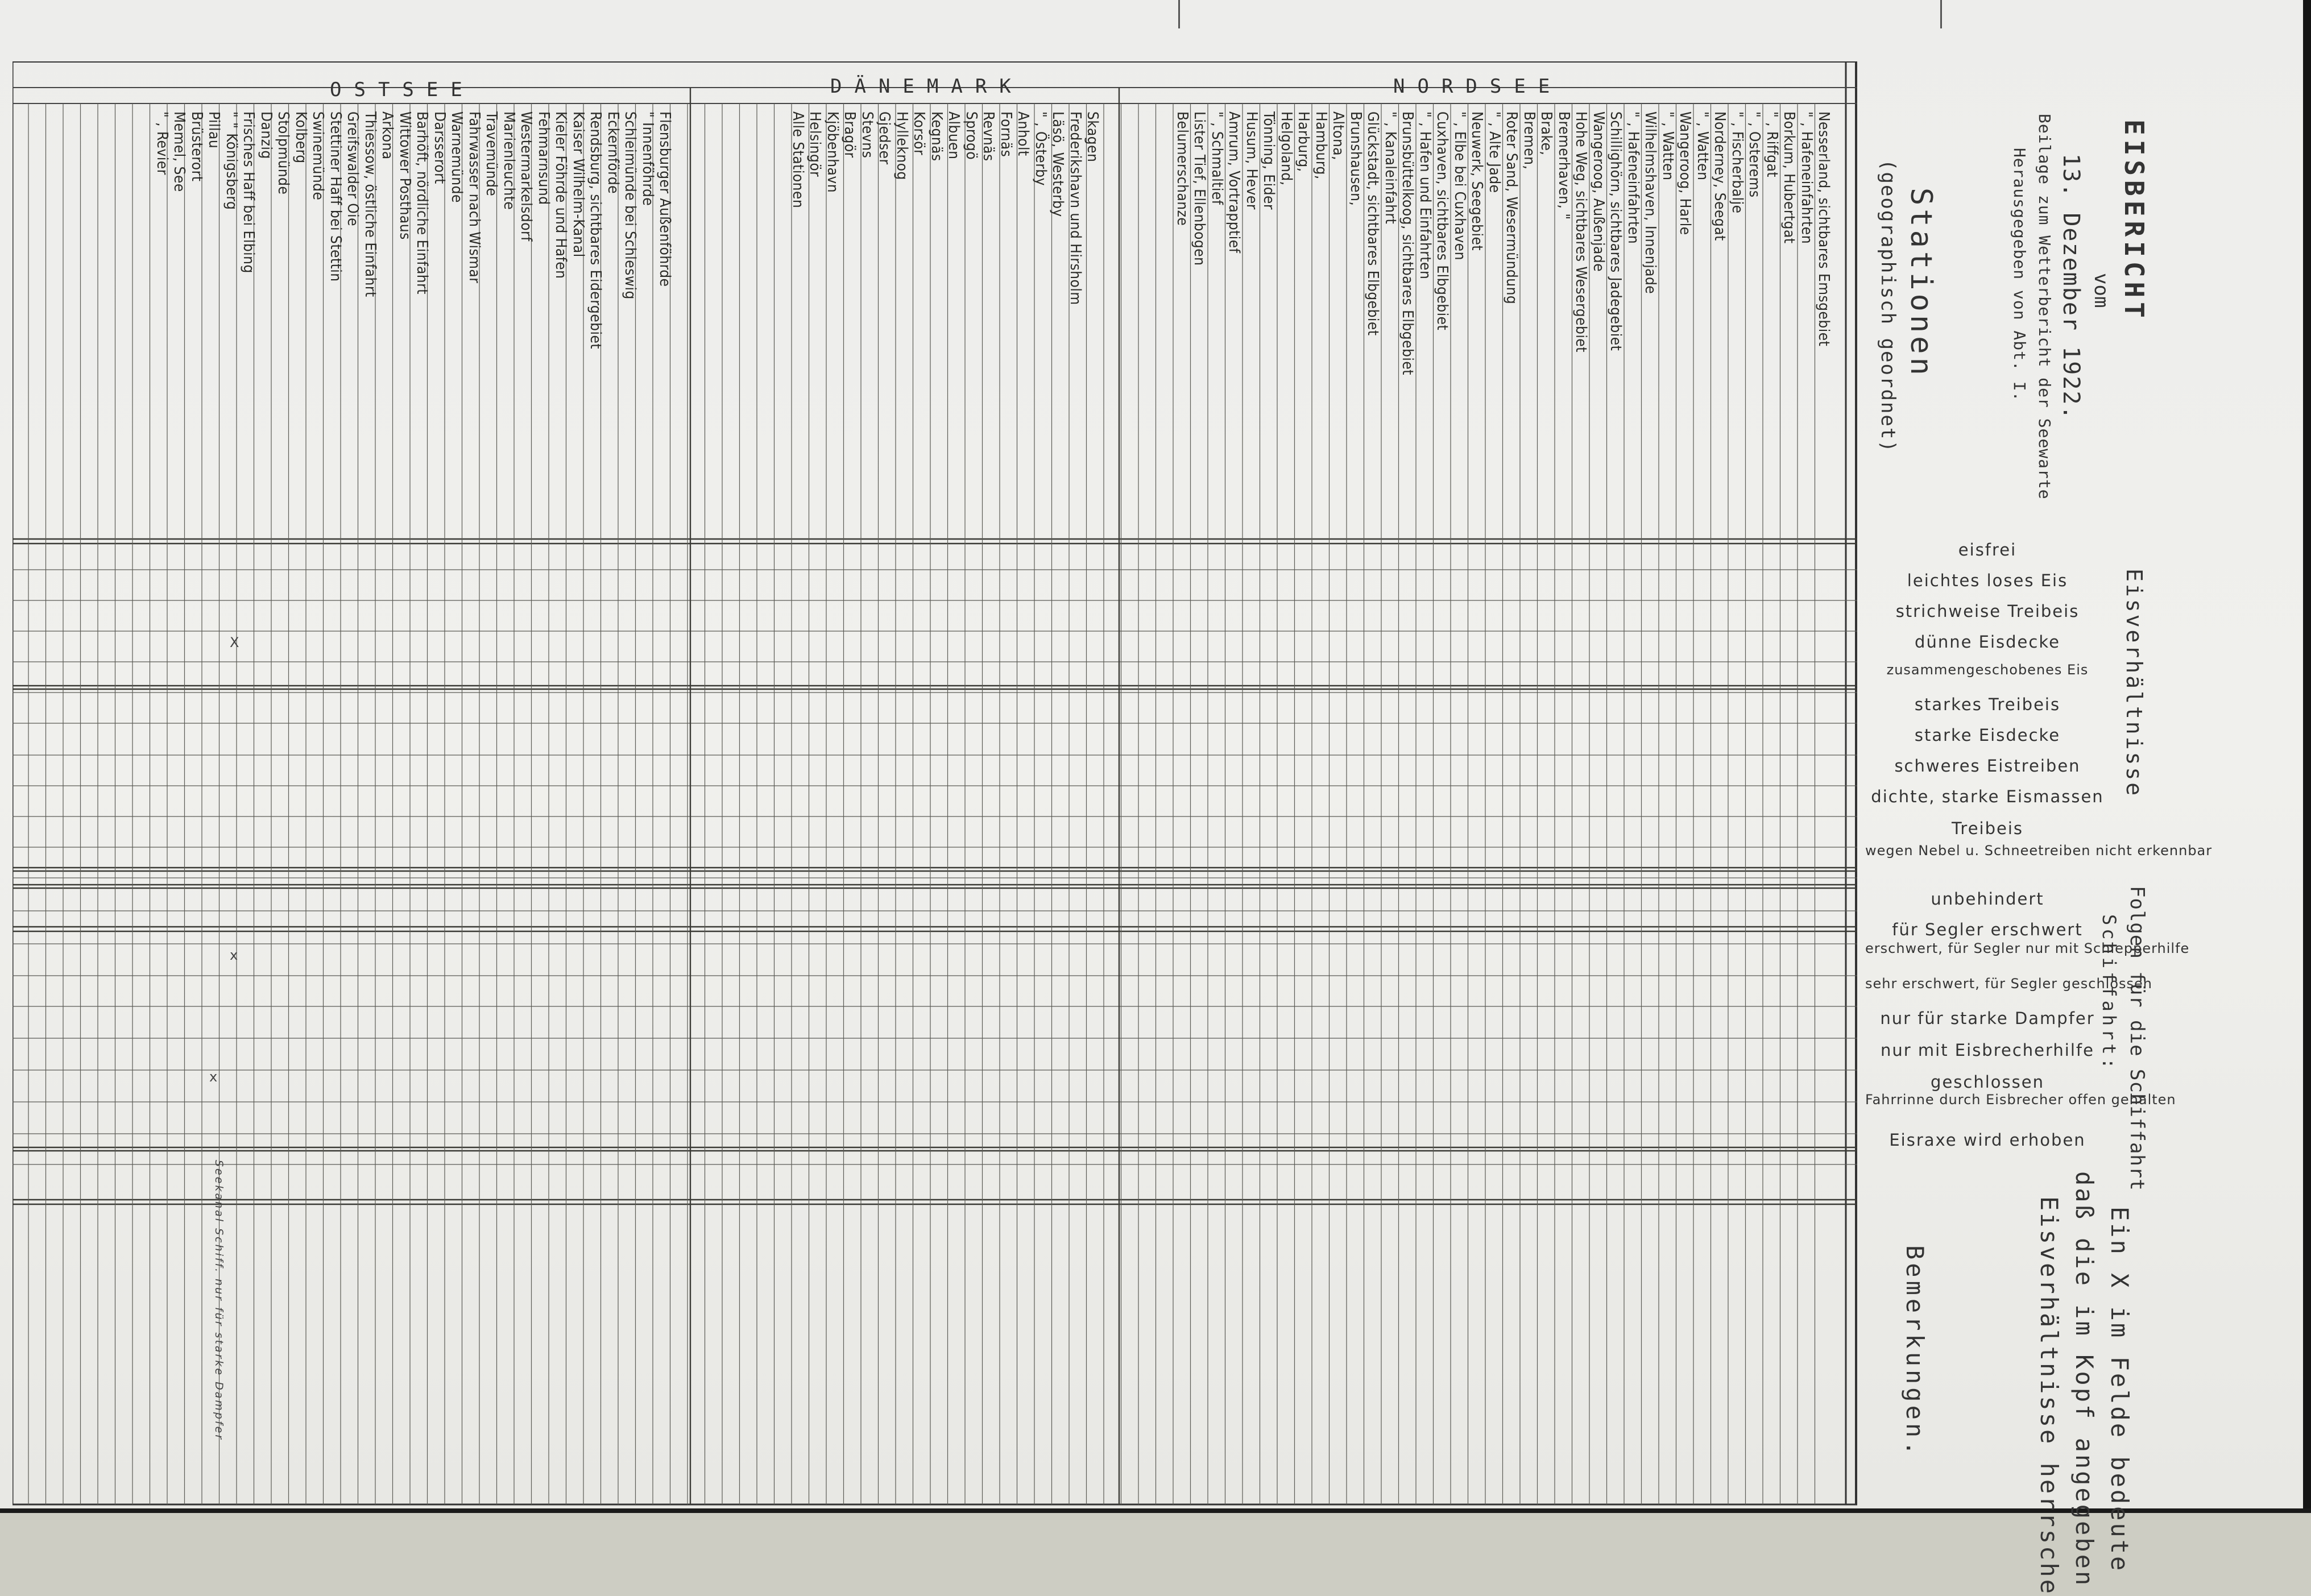 The width and height of the screenshot is (2311, 1596). Describe the element at coordinates (919, 133) in the screenshot. I see `station-label: Korsör` at that location.